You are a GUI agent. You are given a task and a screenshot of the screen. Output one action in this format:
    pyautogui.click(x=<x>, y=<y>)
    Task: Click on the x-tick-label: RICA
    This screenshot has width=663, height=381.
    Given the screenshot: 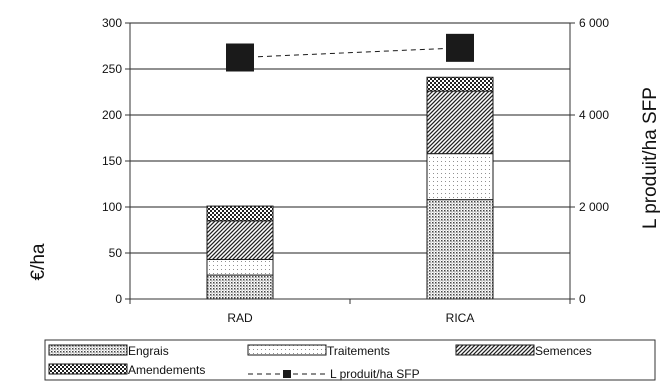 What is the action you would take?
    pyautogui.click(x=460, y=318)
    